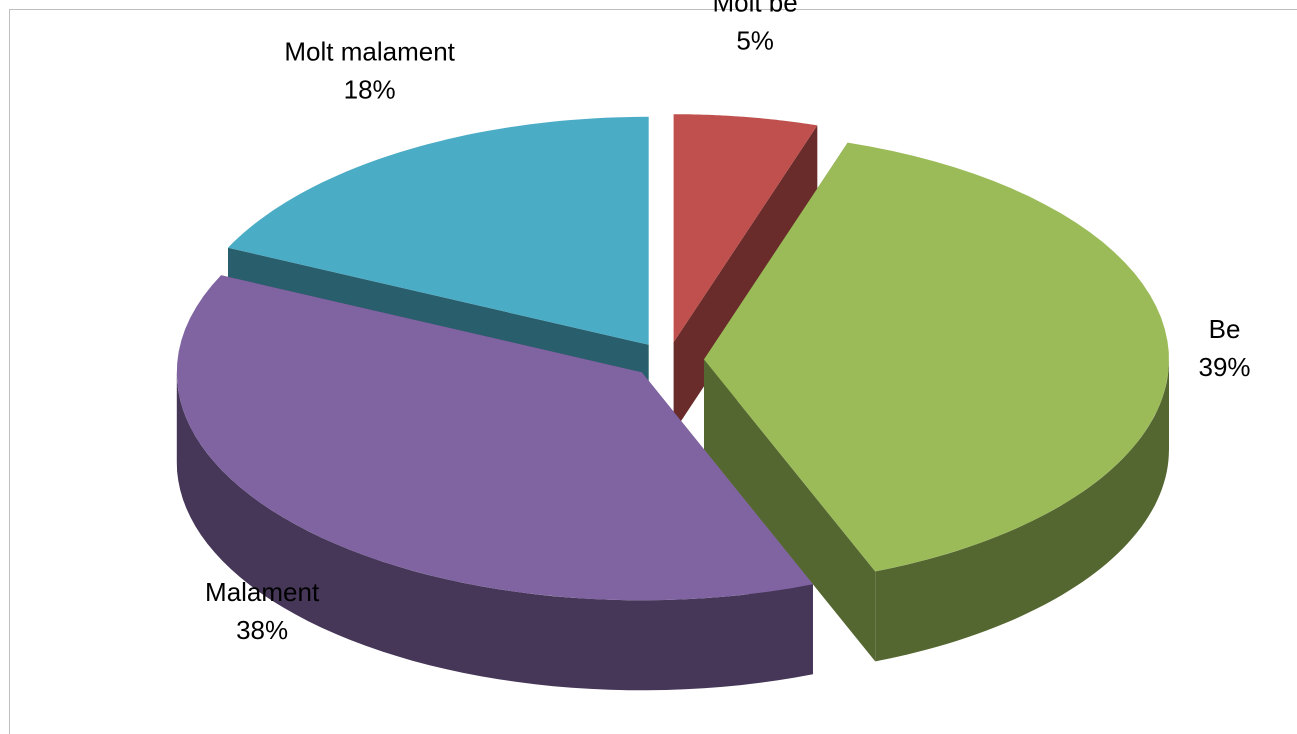 Image resolution: width=1297 pixels, height=734 pixels. I want to click on slice-side, so click(790, 510).